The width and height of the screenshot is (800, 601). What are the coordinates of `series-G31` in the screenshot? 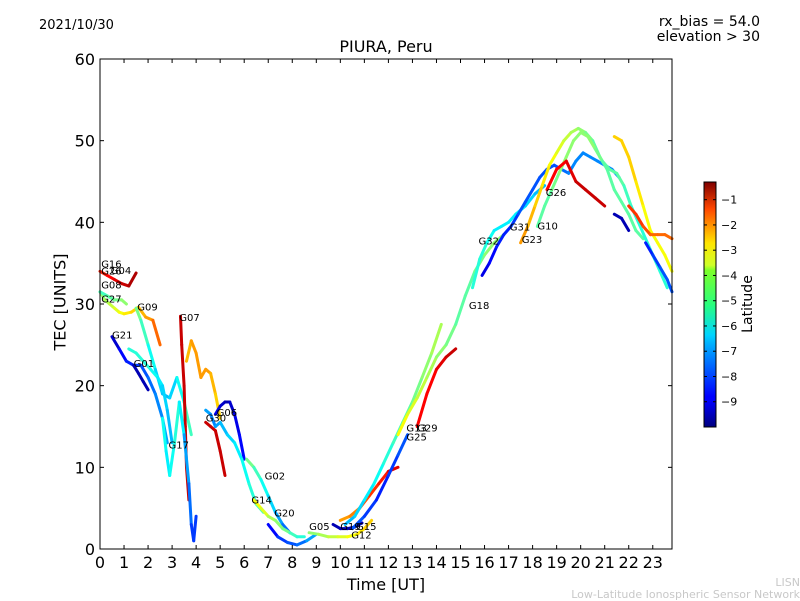 It's located at (550, 214).